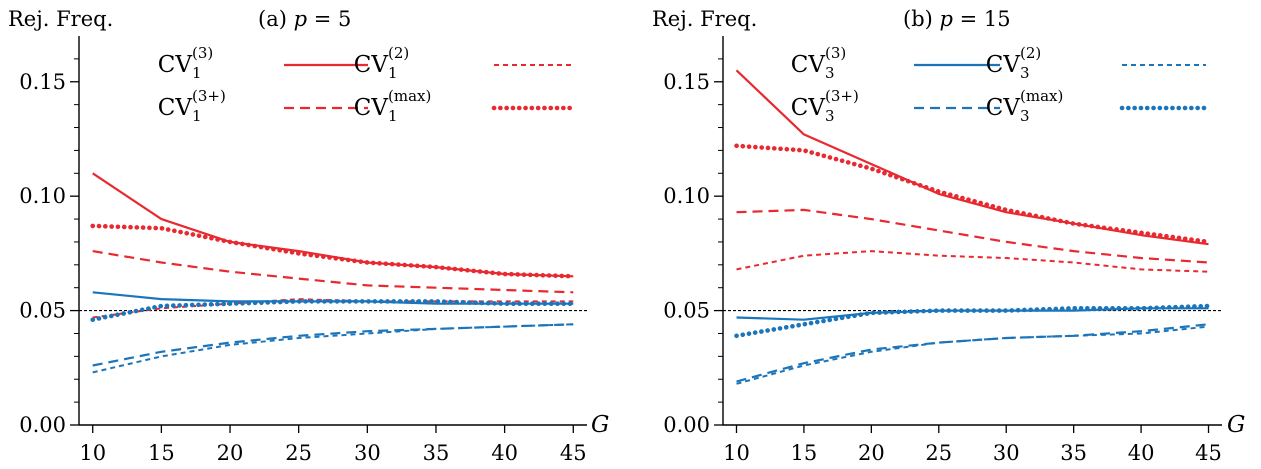 This screenshot has width=1261, height=469. What do you see at coordinates (1000, 84) in the screenshot?
I see `legend: CV (3)3 CV (2)3CV (3+)3 CV (max)3` at bounding box center [1000, 84].